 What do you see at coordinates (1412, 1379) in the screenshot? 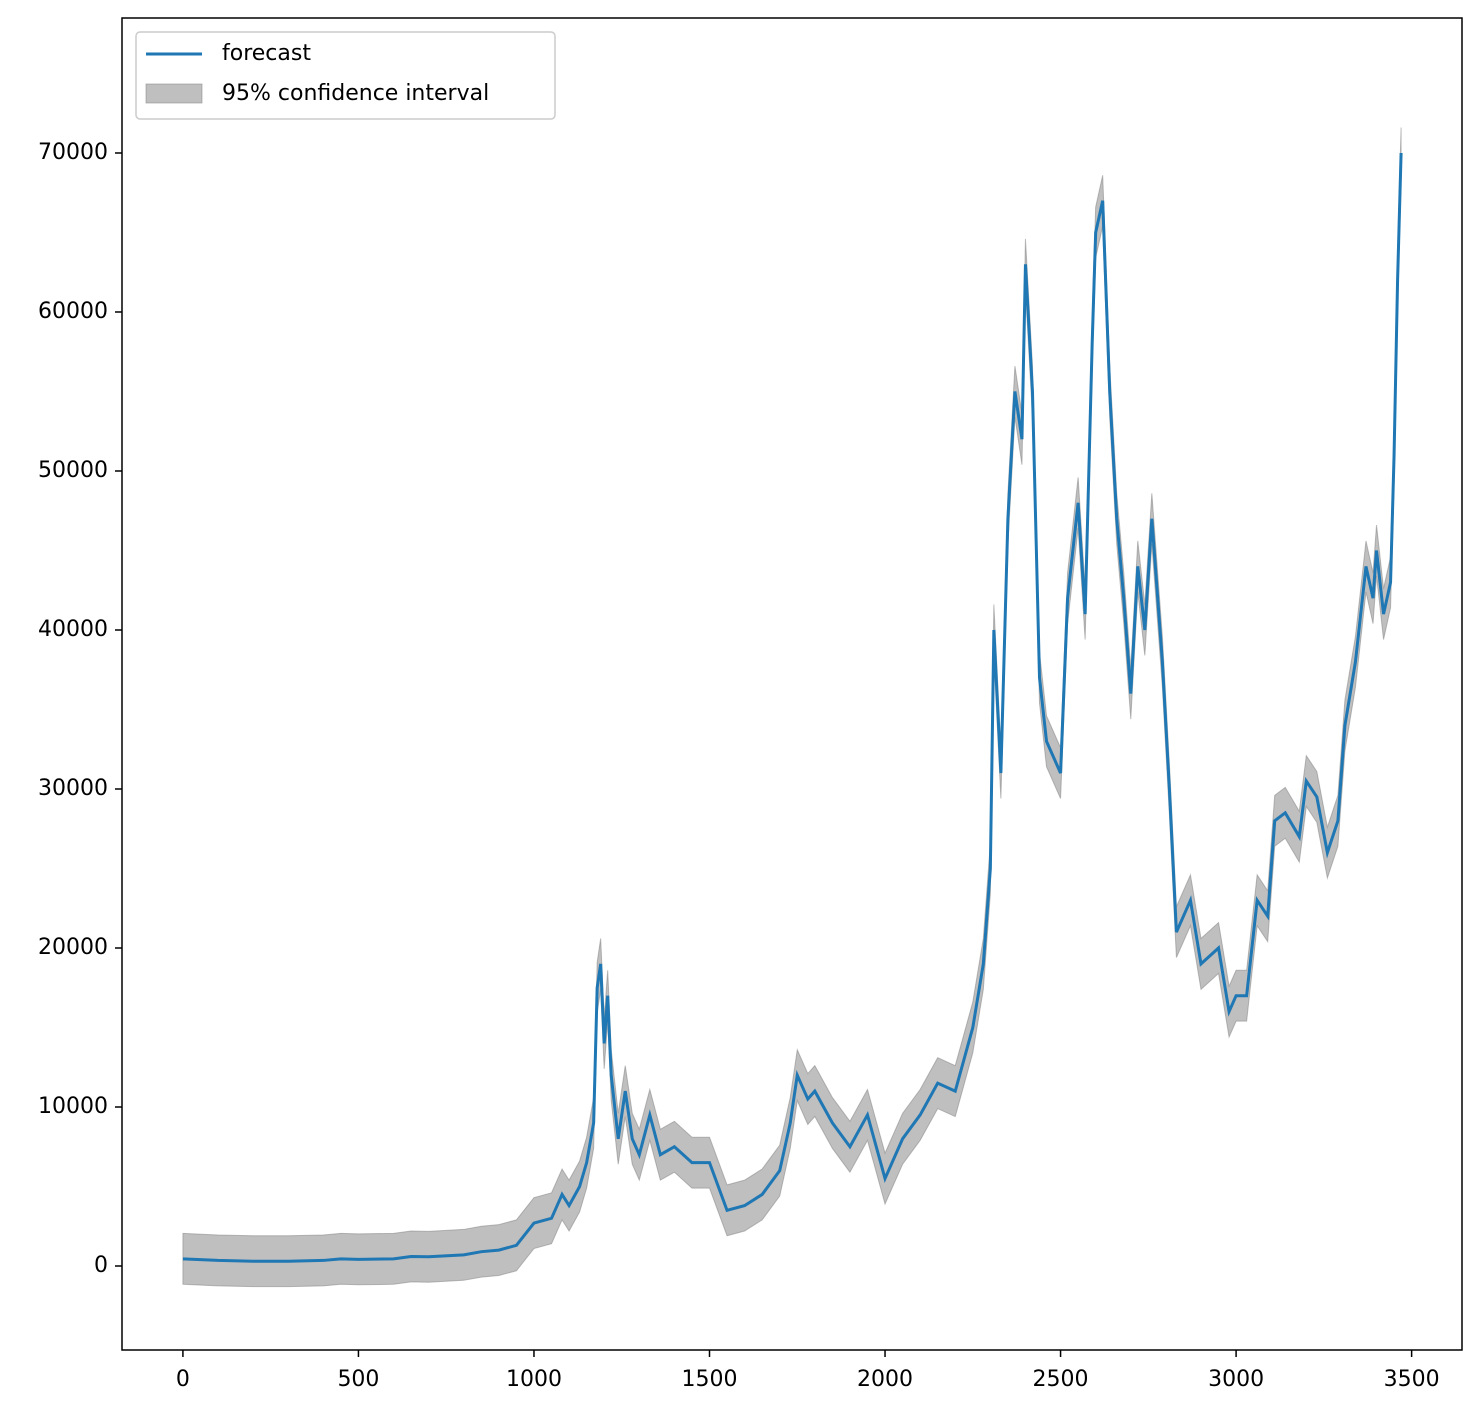
I see `x-tick-label: 3500` at bounding box center [1412, 1379].